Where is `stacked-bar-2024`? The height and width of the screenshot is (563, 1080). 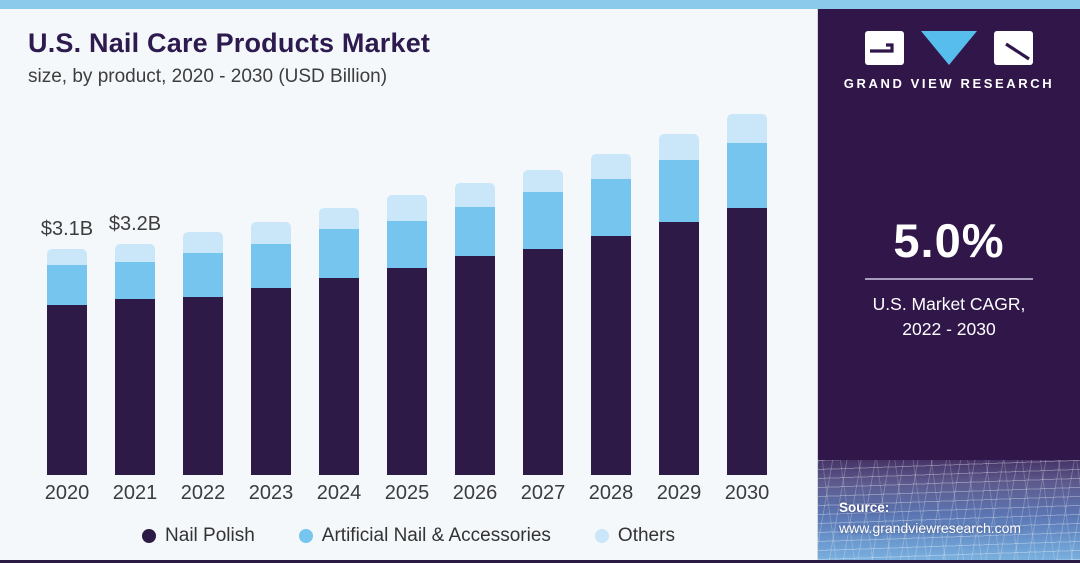
stacked-bar-2024 is located at coordinates (339, 341).